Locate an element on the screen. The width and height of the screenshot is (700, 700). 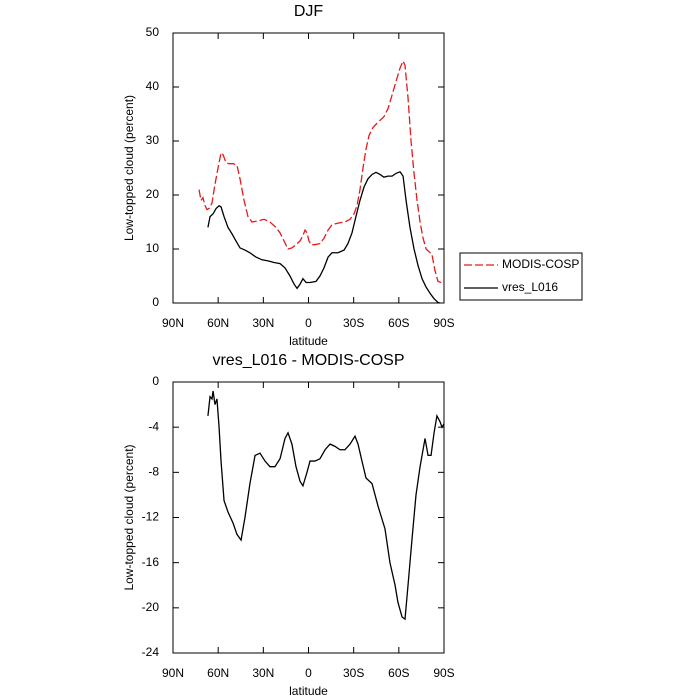
y-tick-label: -12 is located at coordinates (151, 517).